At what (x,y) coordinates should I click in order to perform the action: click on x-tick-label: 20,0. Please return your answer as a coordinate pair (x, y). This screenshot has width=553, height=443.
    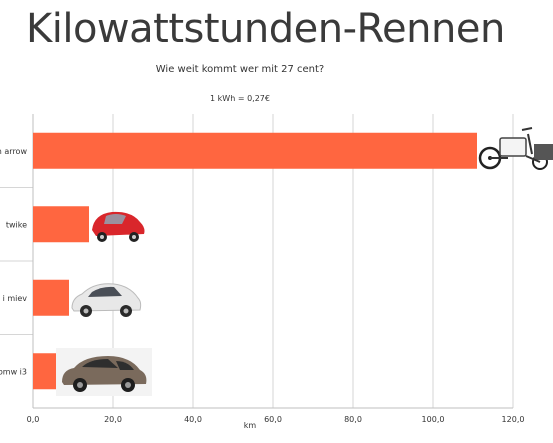
    Looking at the image, I should click on (113, 419).